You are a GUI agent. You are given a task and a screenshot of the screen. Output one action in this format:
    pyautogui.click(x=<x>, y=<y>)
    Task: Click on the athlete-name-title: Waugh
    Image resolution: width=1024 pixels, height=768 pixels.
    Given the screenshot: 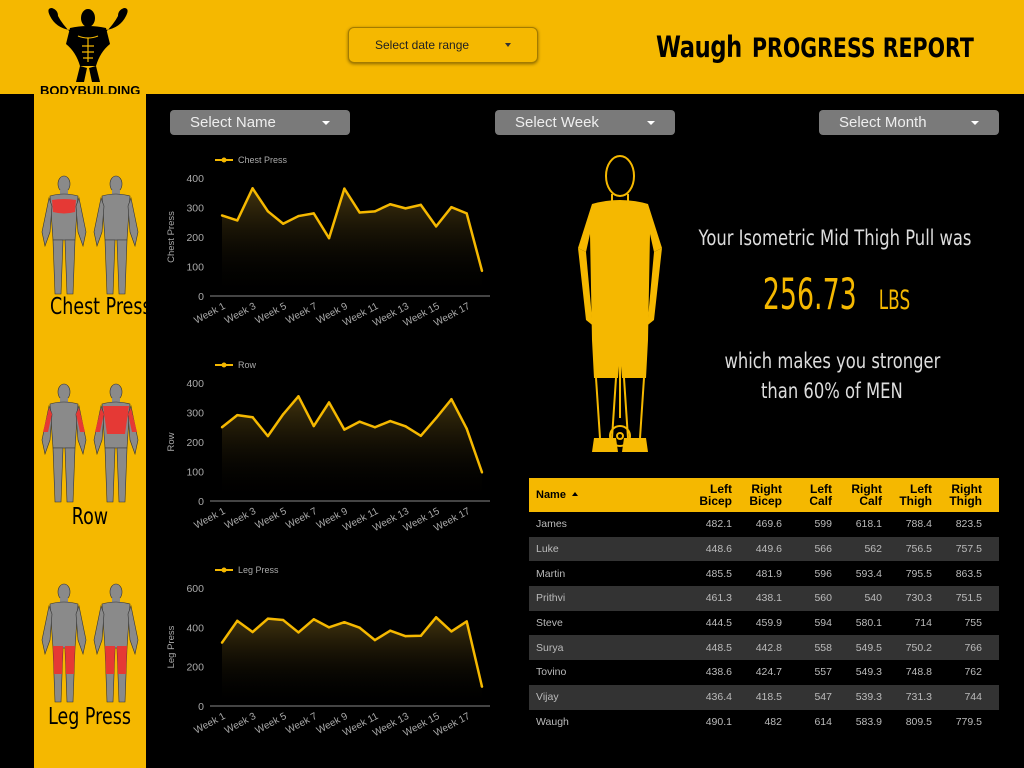 What is the action you would take?
    pyautogui.click(x=699, y=47)
    